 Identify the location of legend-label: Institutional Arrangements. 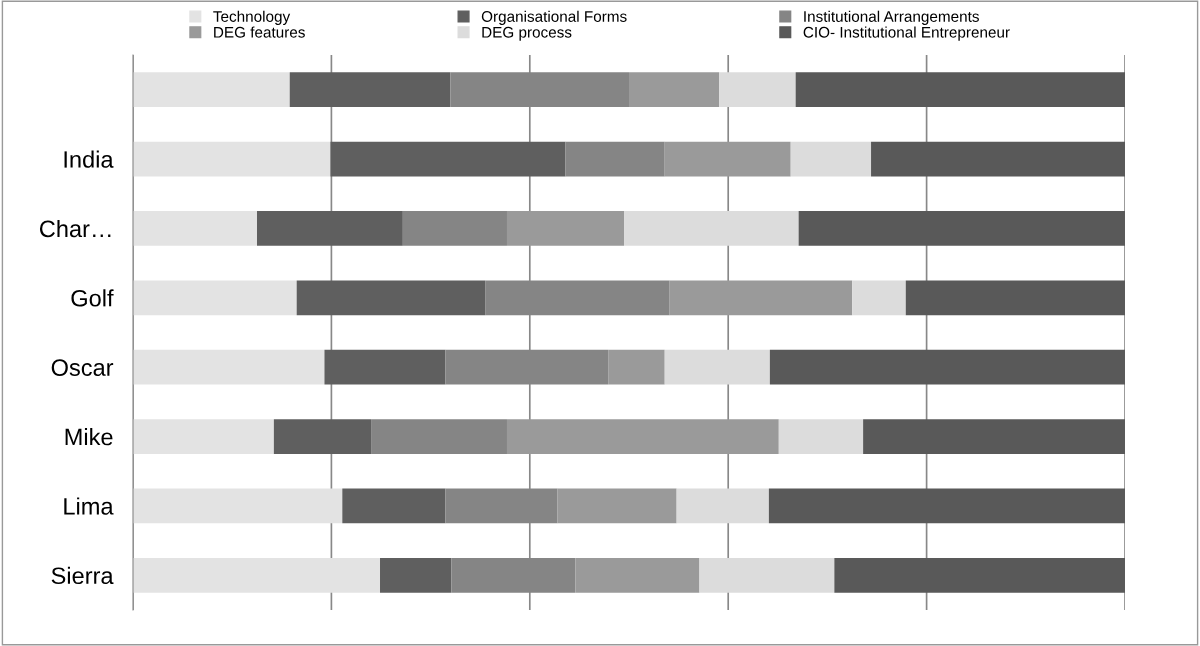
(891, 17).